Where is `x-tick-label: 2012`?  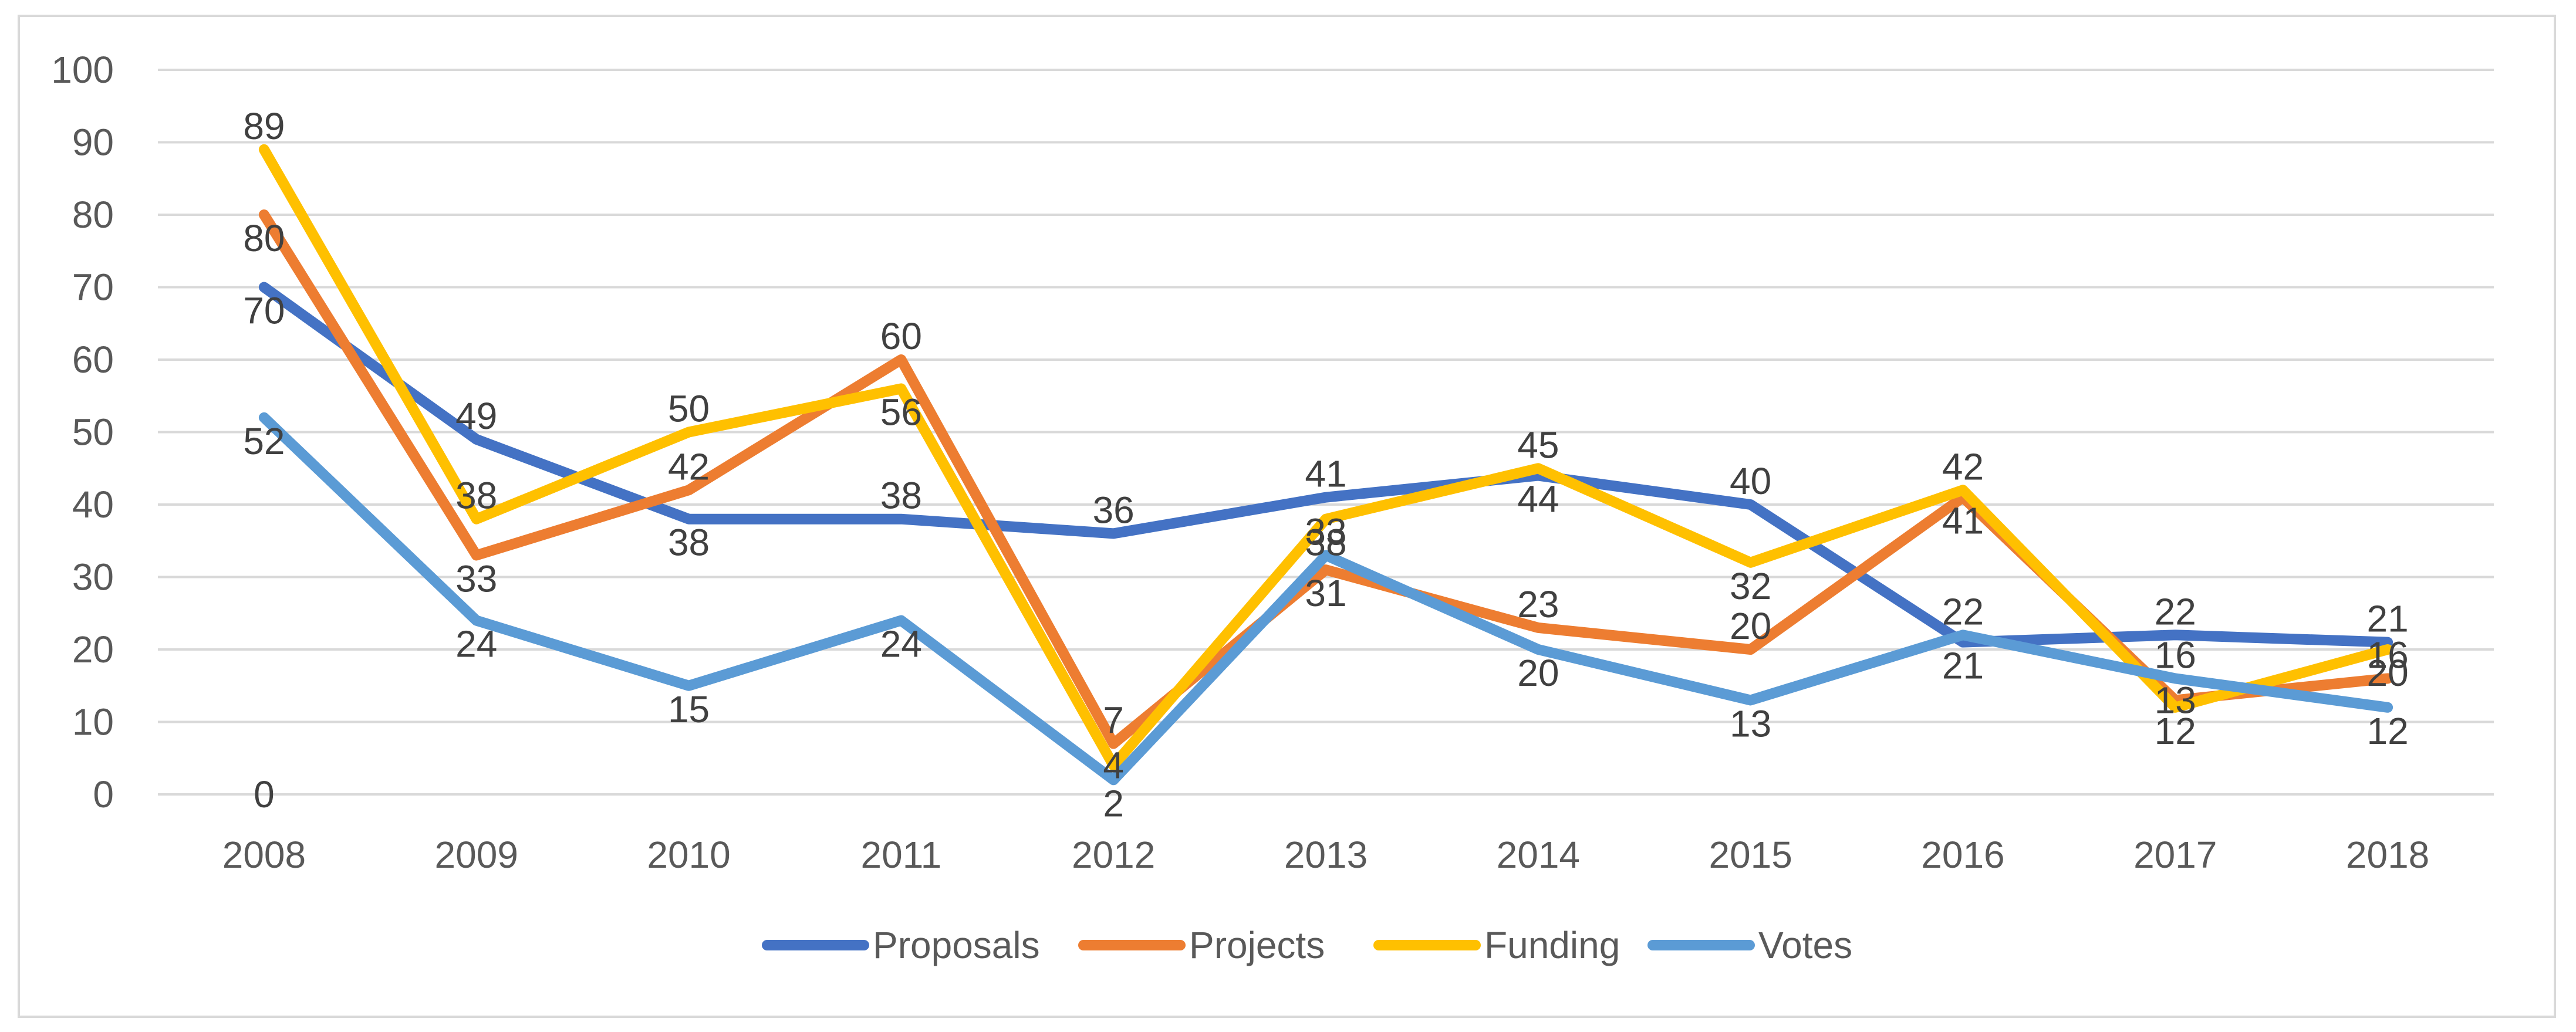 x-tick-label: 2012 is located at coordinates (1113, 855).